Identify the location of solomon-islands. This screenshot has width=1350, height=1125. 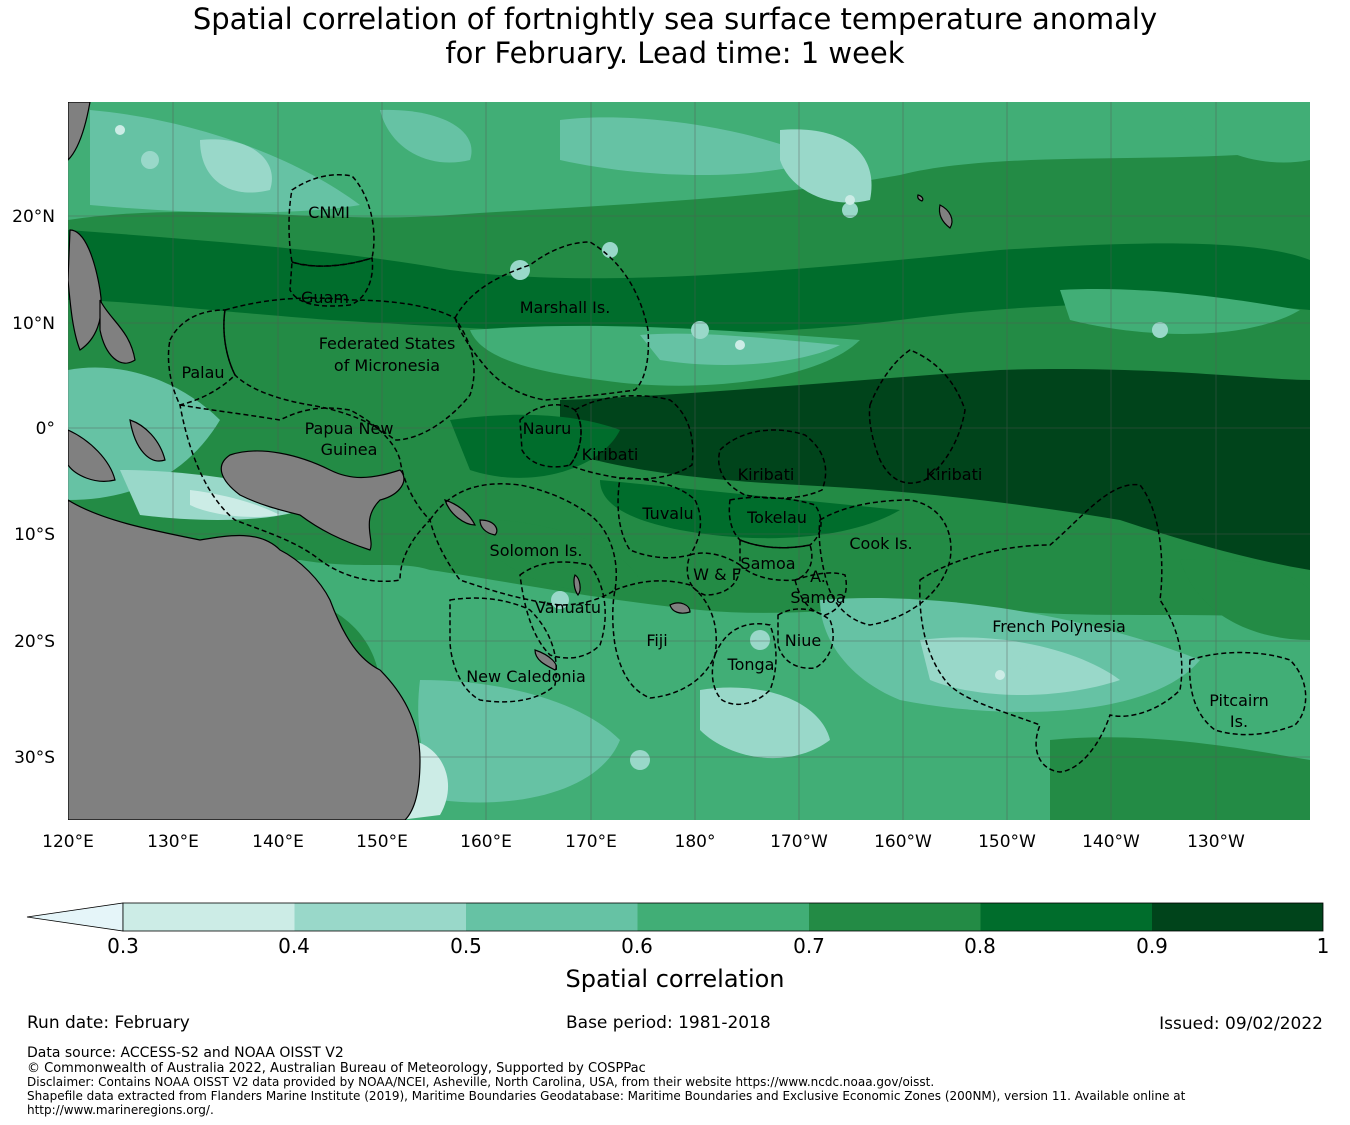
(460, 512).